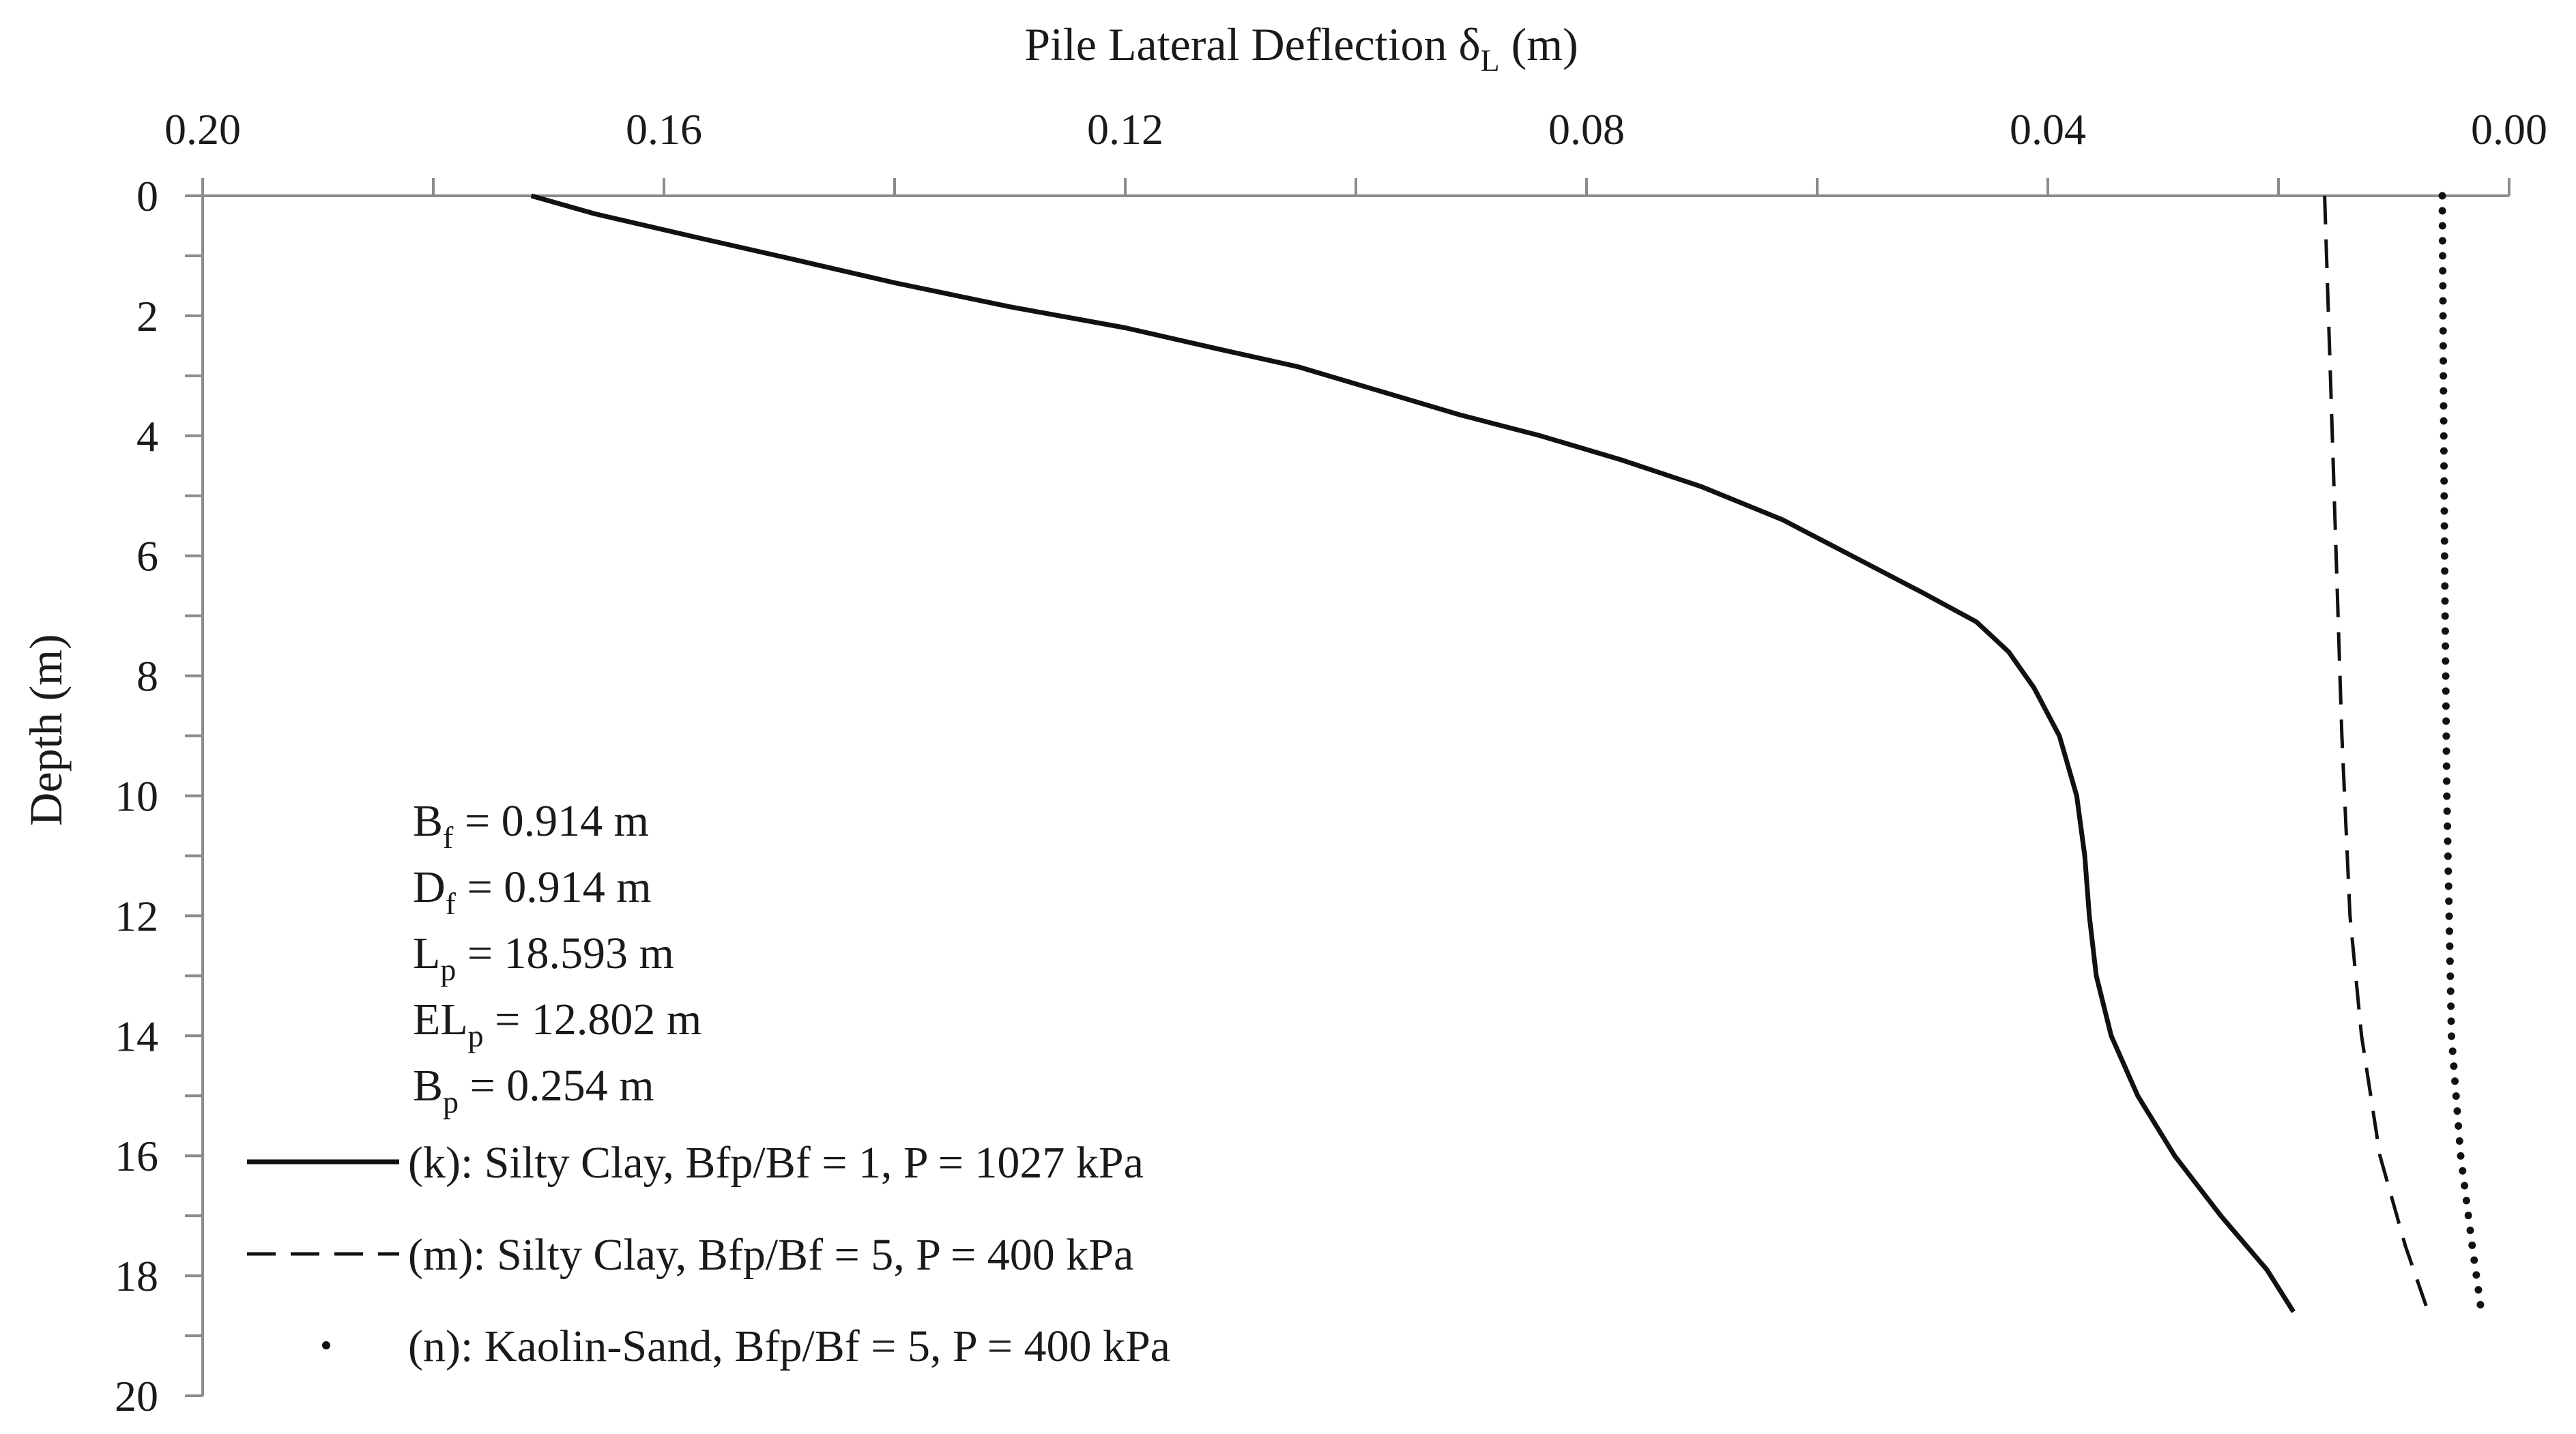 The height and width of the screenshot is (1434, 2576). Describe the element at coordinates (428, 1086) in the screenshot. I see `param-bp-main: B` at that location.